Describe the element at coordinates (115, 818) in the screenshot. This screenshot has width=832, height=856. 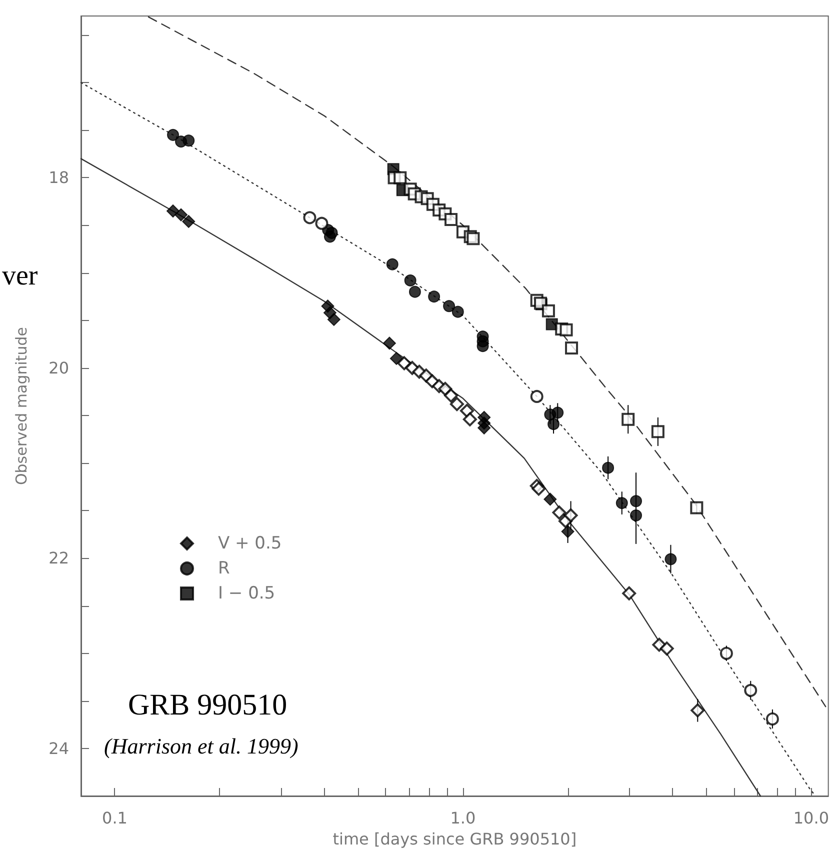
I see `x-tick-label: 0.1` at that location.